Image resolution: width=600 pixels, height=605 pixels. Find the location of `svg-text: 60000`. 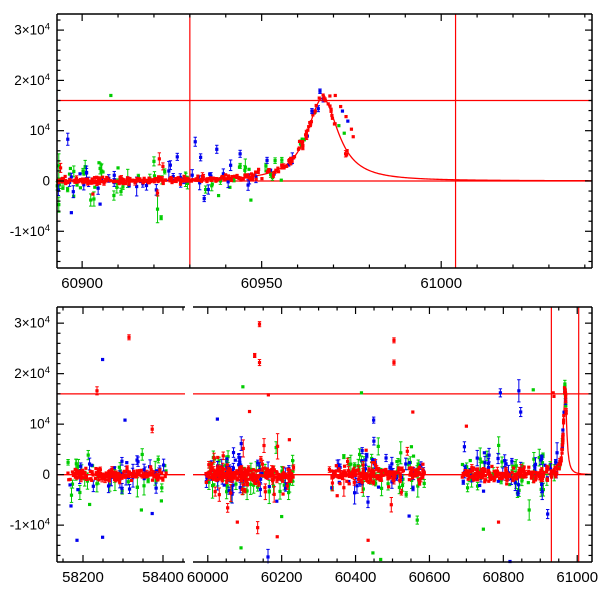

svg-text: 60000 is located at coordinates (208, 577).